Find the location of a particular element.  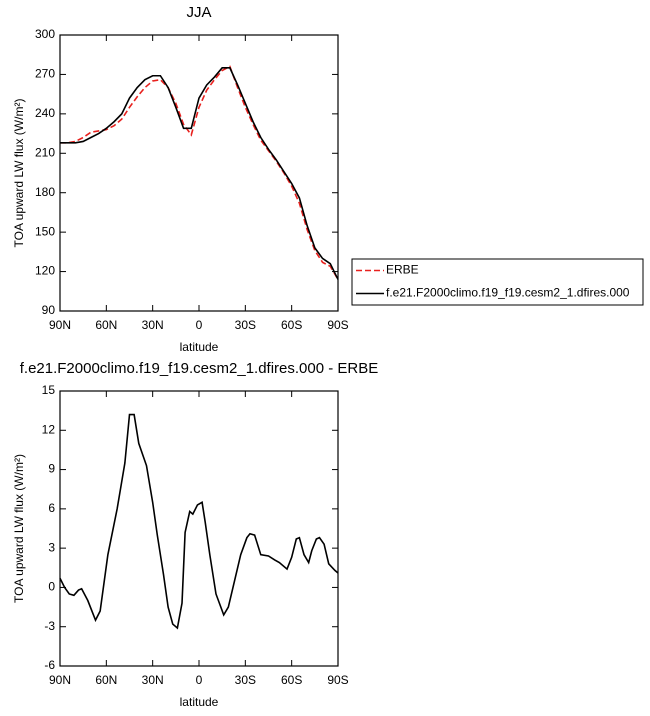

y-tick-label: 180 is located at coordinates (45, 192).